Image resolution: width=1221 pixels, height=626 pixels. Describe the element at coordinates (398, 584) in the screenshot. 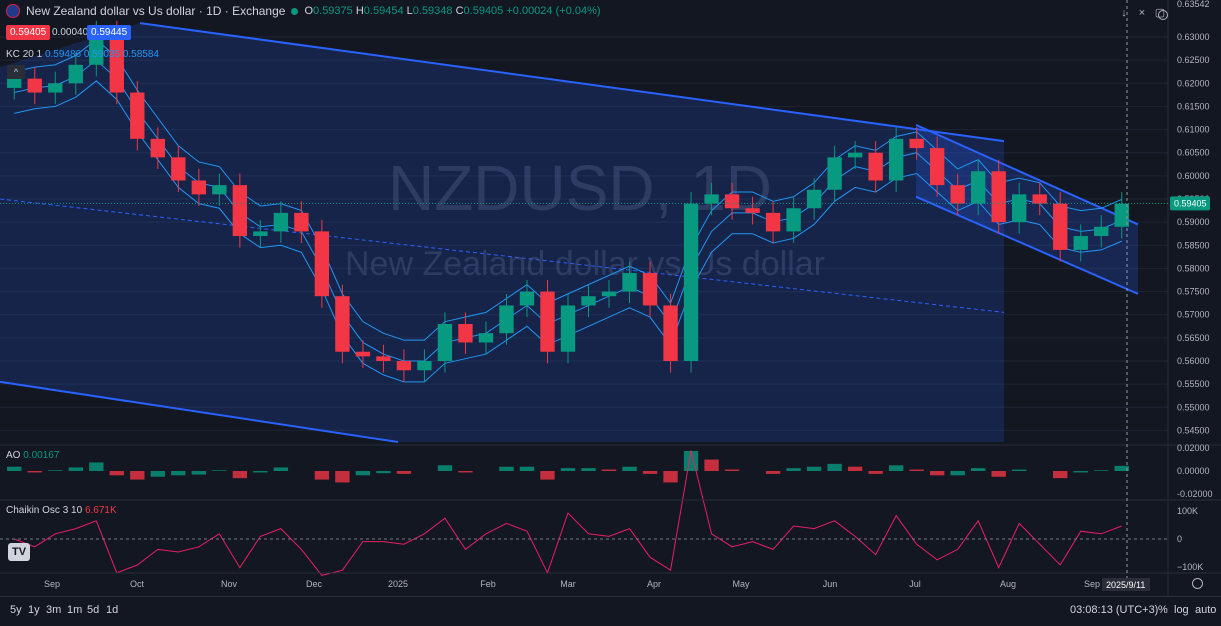

I see `time-tick-label: 2025` at that location.